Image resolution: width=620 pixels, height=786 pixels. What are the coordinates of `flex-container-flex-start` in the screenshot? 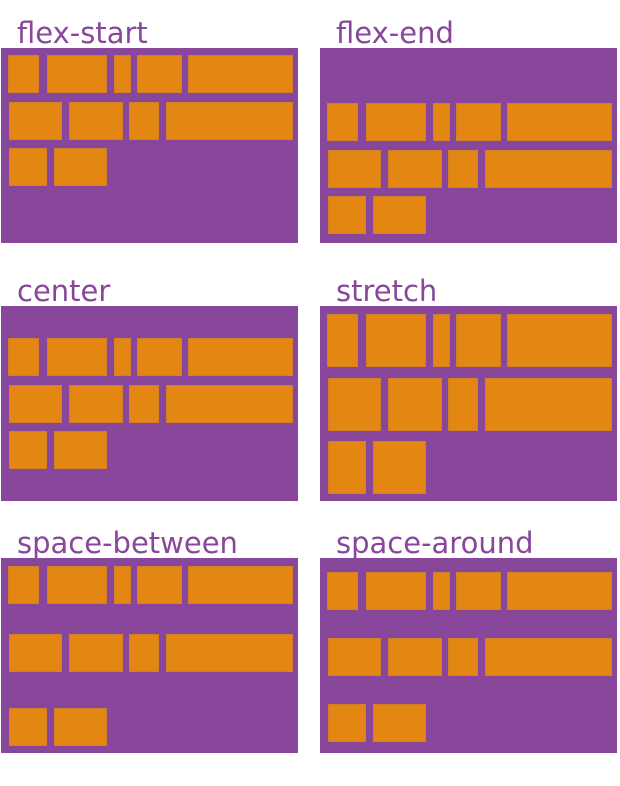 It's located at (149, 145).